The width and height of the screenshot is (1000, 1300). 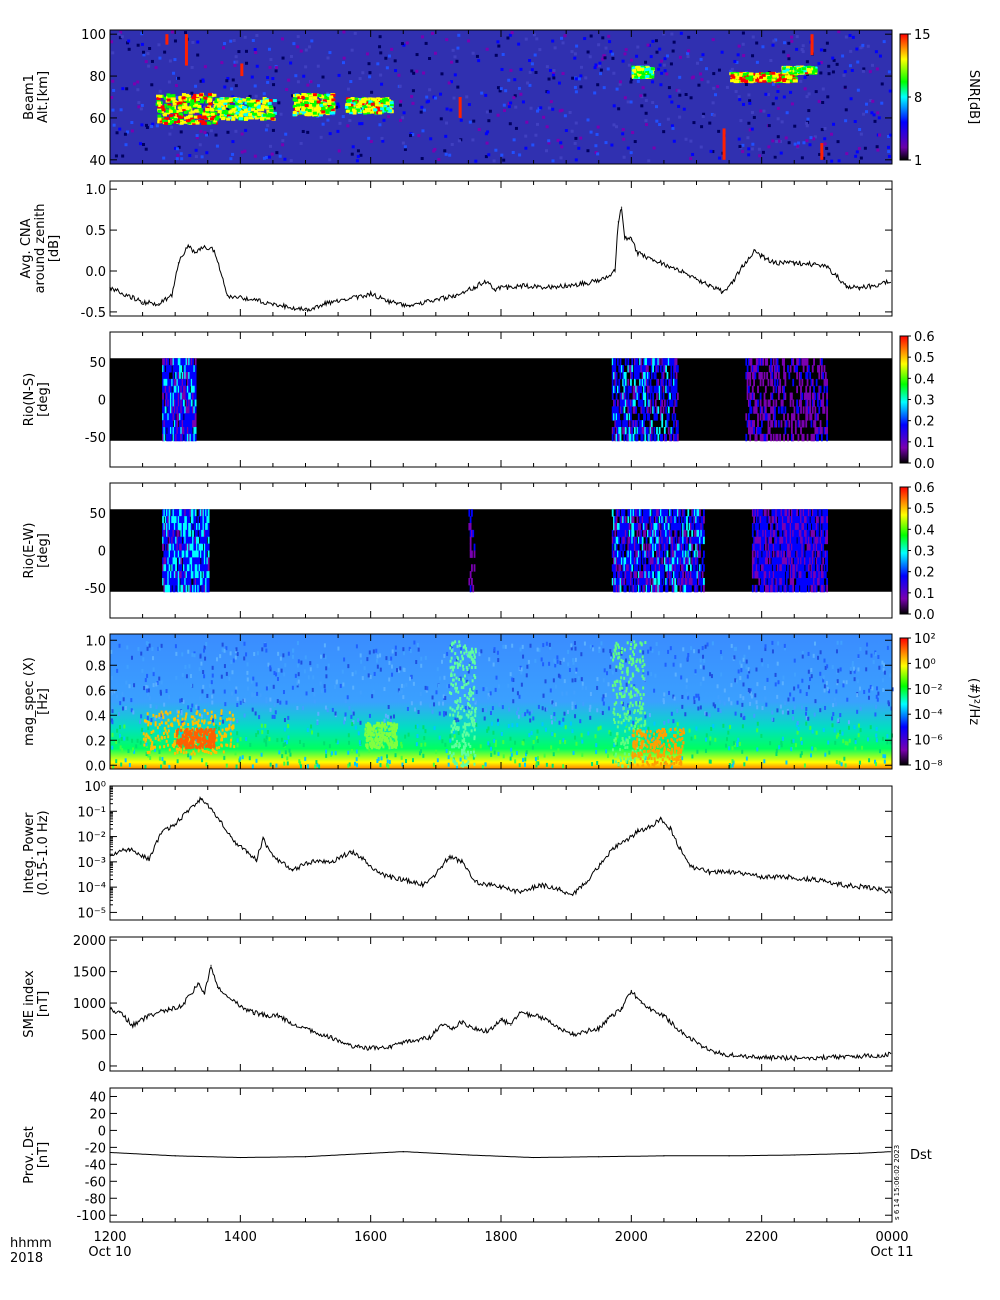 I want to click on beam1-ytick-label: 100, so click(x=93, y=35).